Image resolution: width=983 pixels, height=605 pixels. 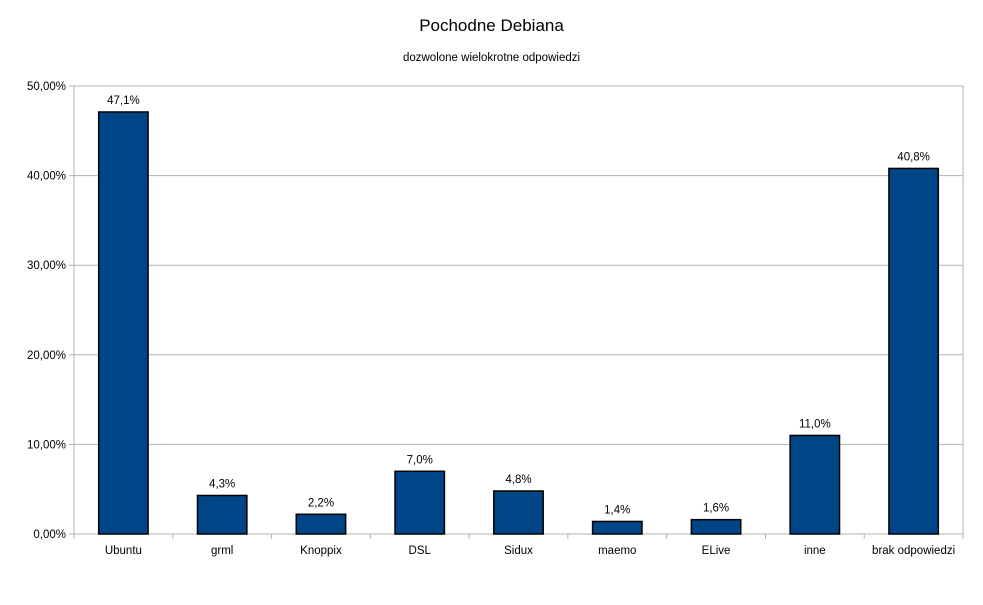 I want to click on y-tick-label: 10,00%, so click(x=46, y=445).